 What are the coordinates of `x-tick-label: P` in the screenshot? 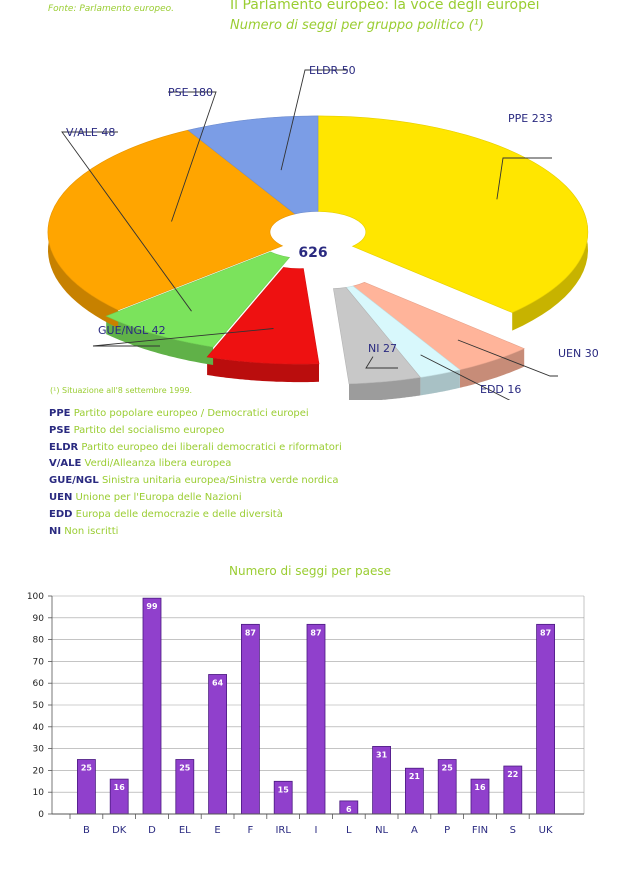 It's located at (447, 830).